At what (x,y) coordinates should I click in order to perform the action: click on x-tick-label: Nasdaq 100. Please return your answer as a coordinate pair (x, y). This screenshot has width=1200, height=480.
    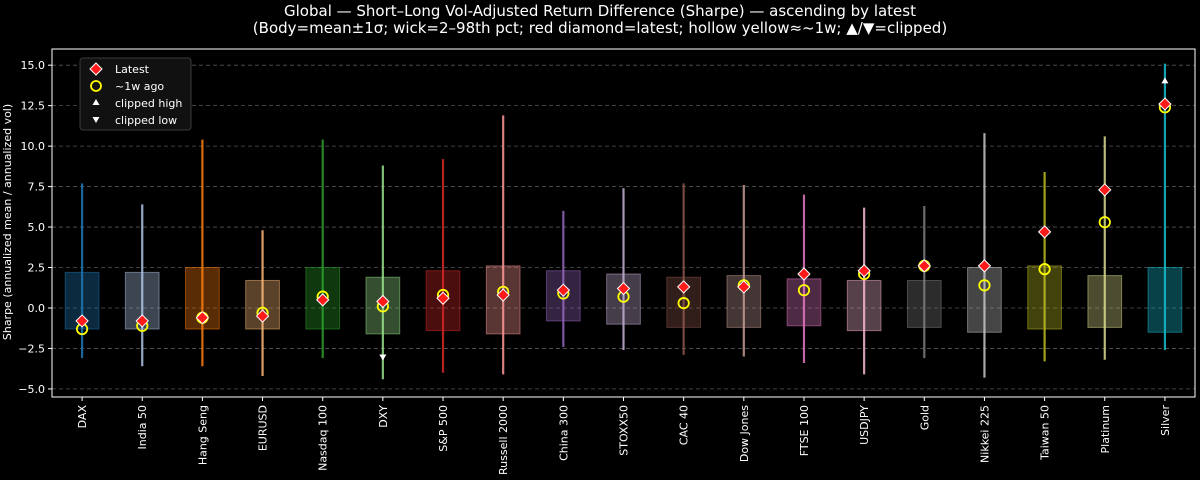
    Looking at the image, I should click on (323, 438).